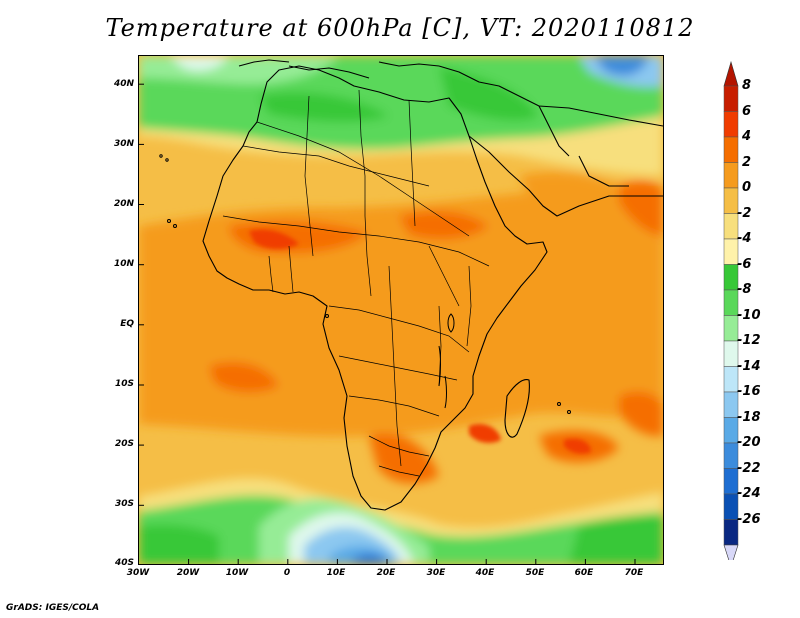  Describe the element at coordinates (123, 144) in the screenshot. I see `lat-label: 30N` at that location.